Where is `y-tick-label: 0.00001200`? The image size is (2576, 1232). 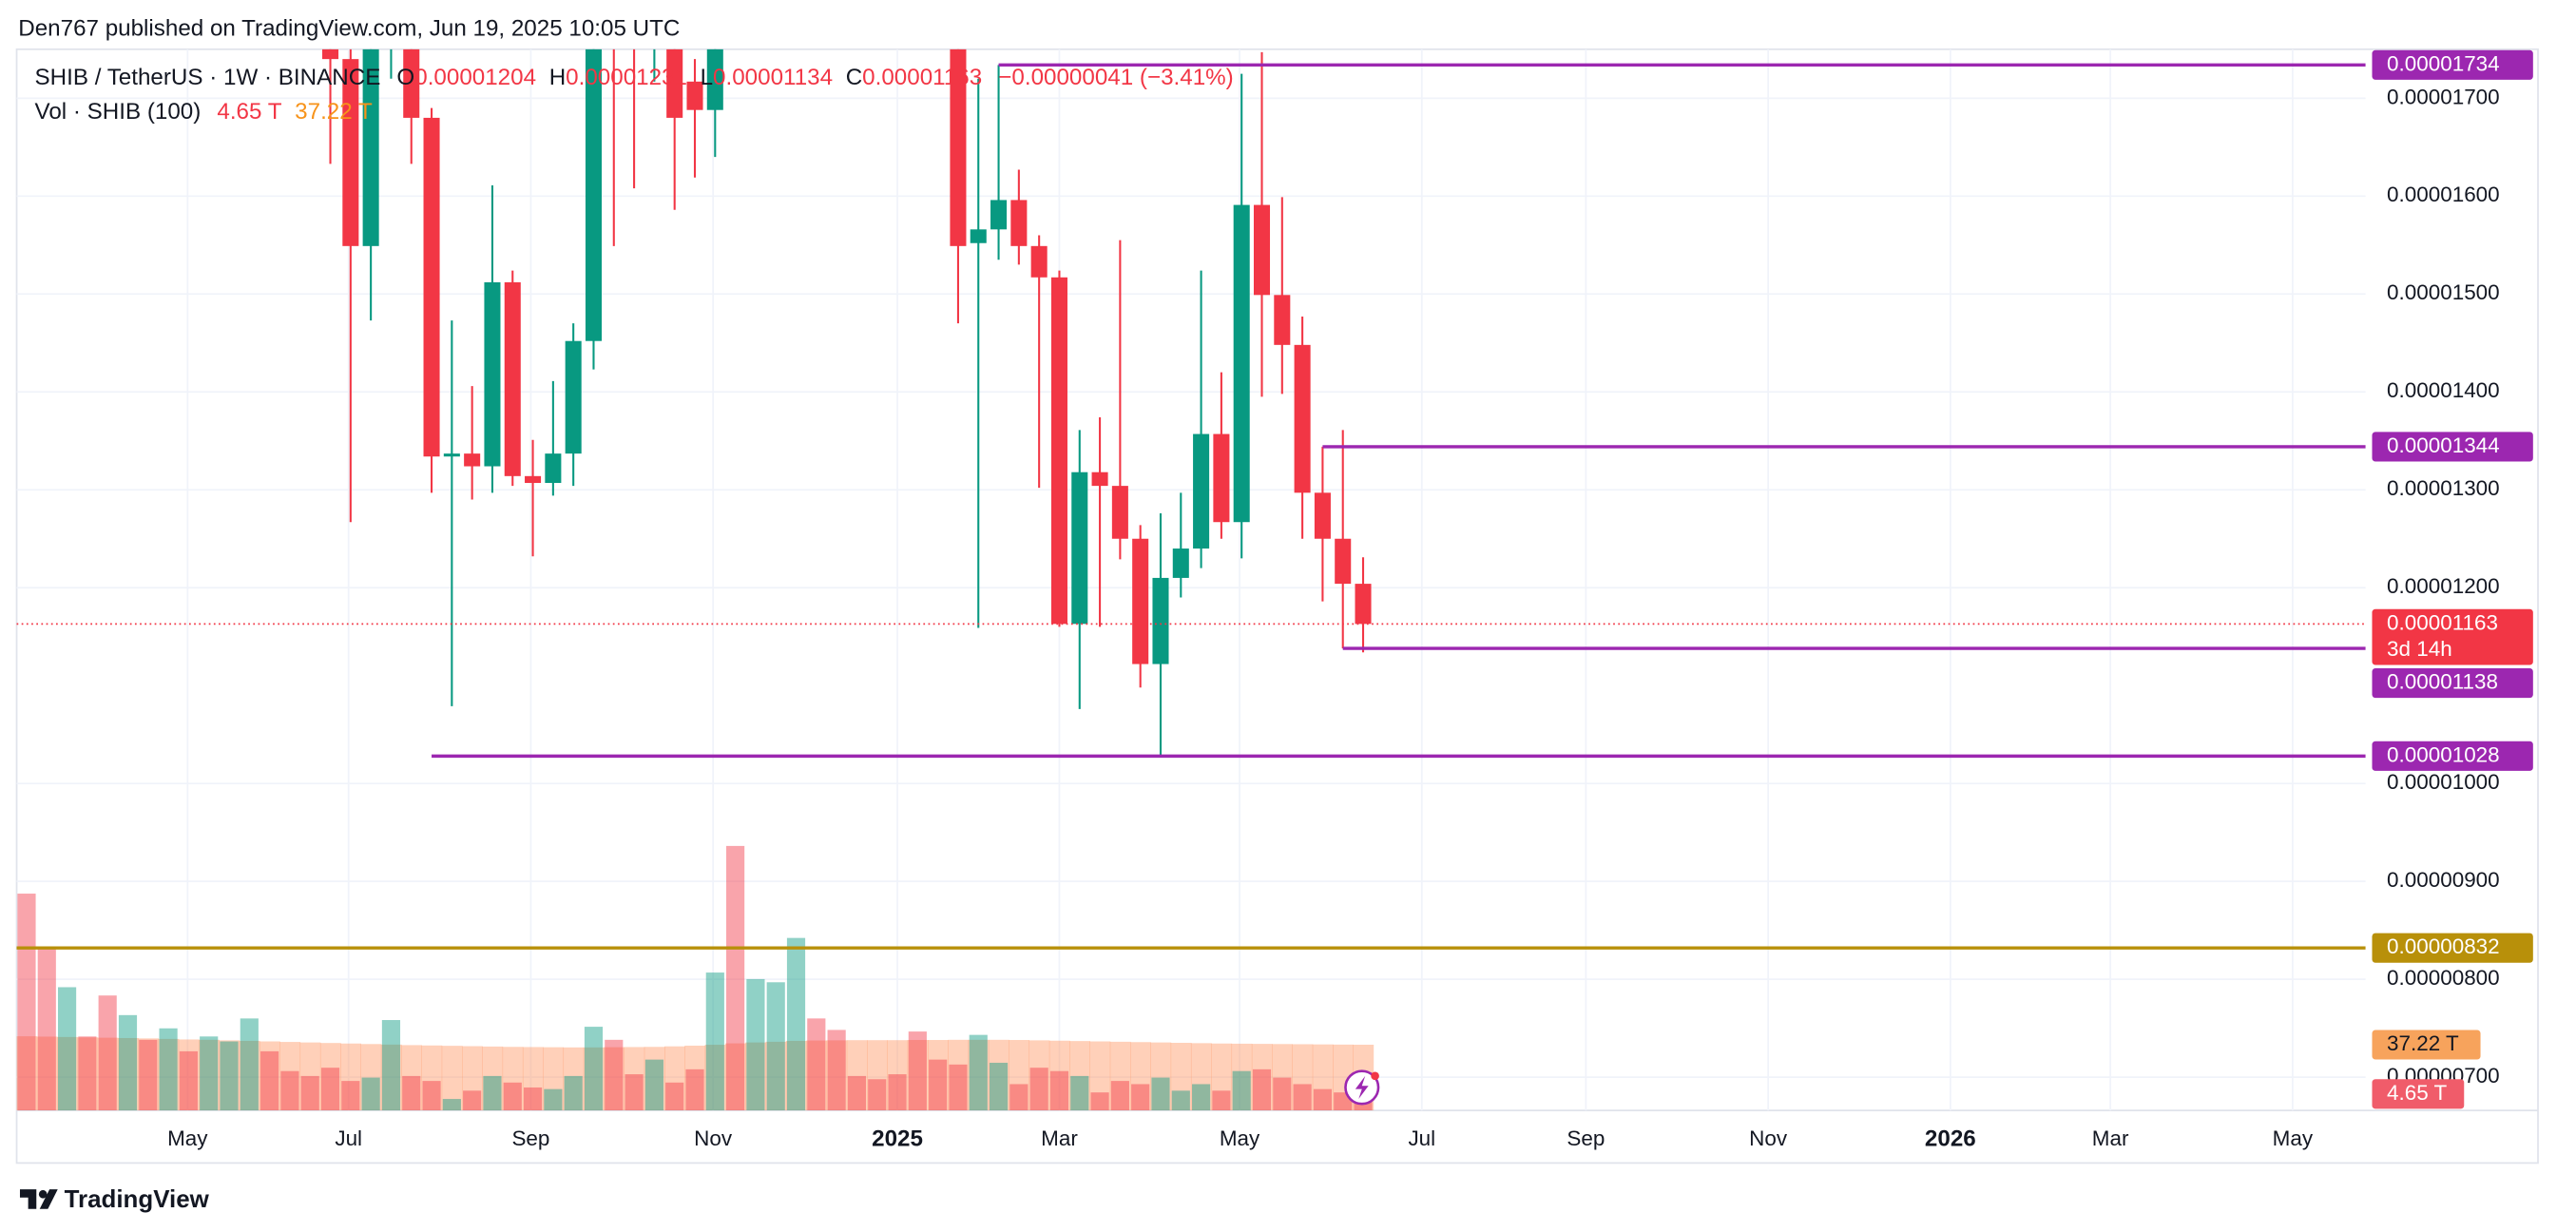 y-tick-label: 0.00001200 is located at coordinates (2443, 586).